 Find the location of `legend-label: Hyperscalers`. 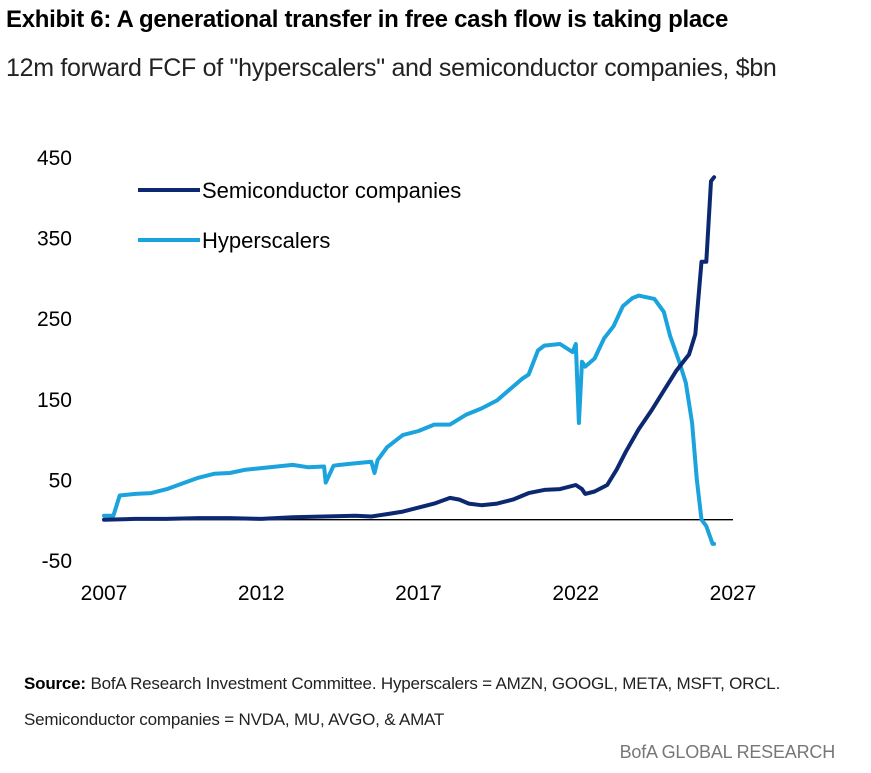

legend-label: Hyperscalers is located at coordinates (266, 240).